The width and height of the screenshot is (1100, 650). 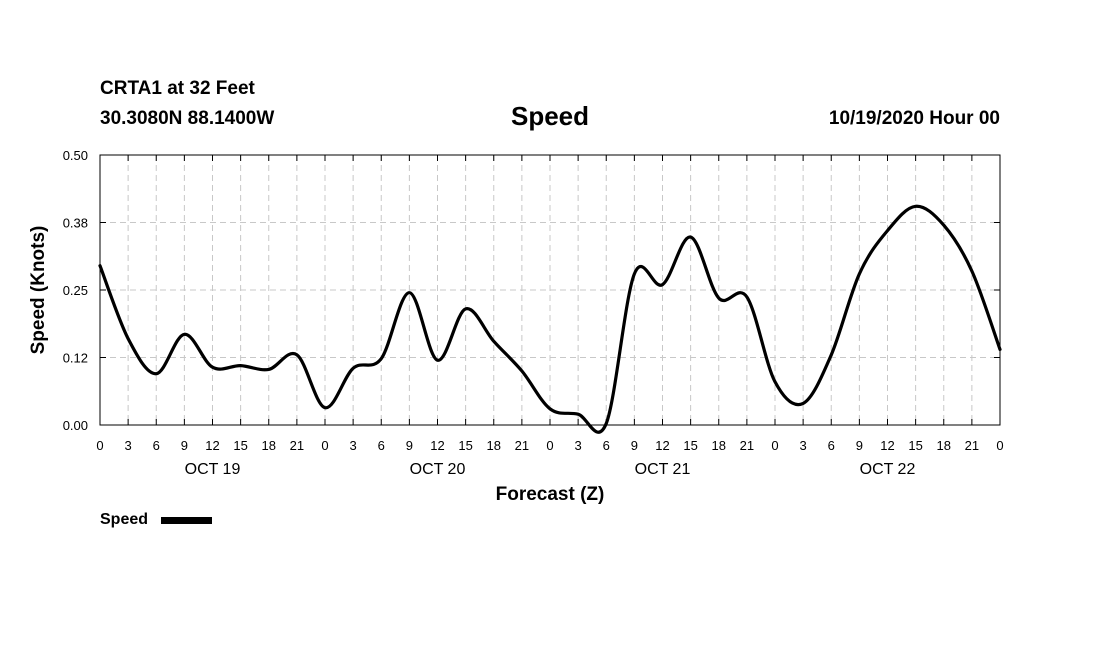 I want to click on y-axis-label: Speed (Knots), so click(x=38, y=290).